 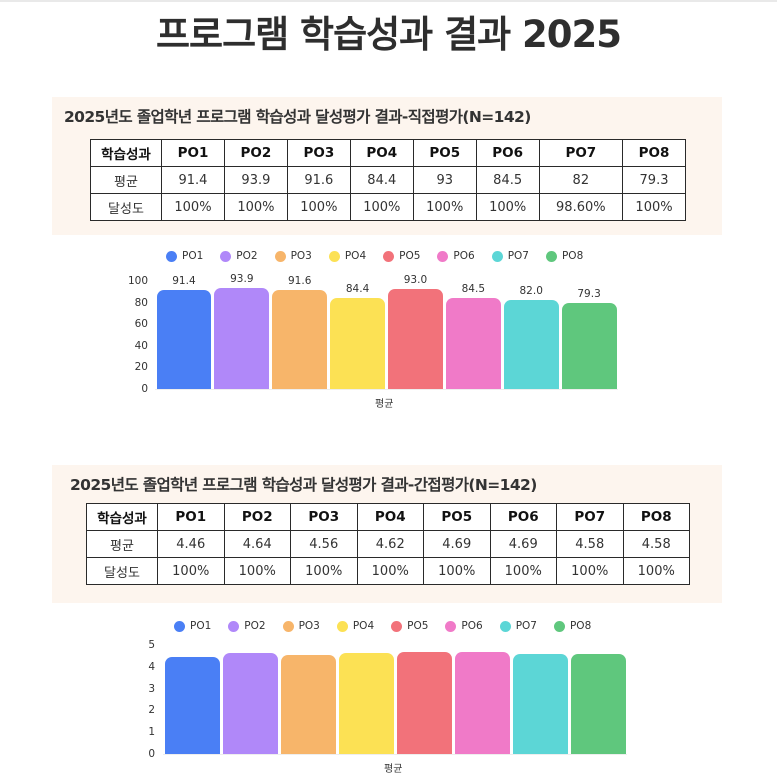 What do you see at coordinates (143, 699) in the screenshot?
I see `y-axis: 0 1 2 3 4 5` at bounding box center [143, 699].